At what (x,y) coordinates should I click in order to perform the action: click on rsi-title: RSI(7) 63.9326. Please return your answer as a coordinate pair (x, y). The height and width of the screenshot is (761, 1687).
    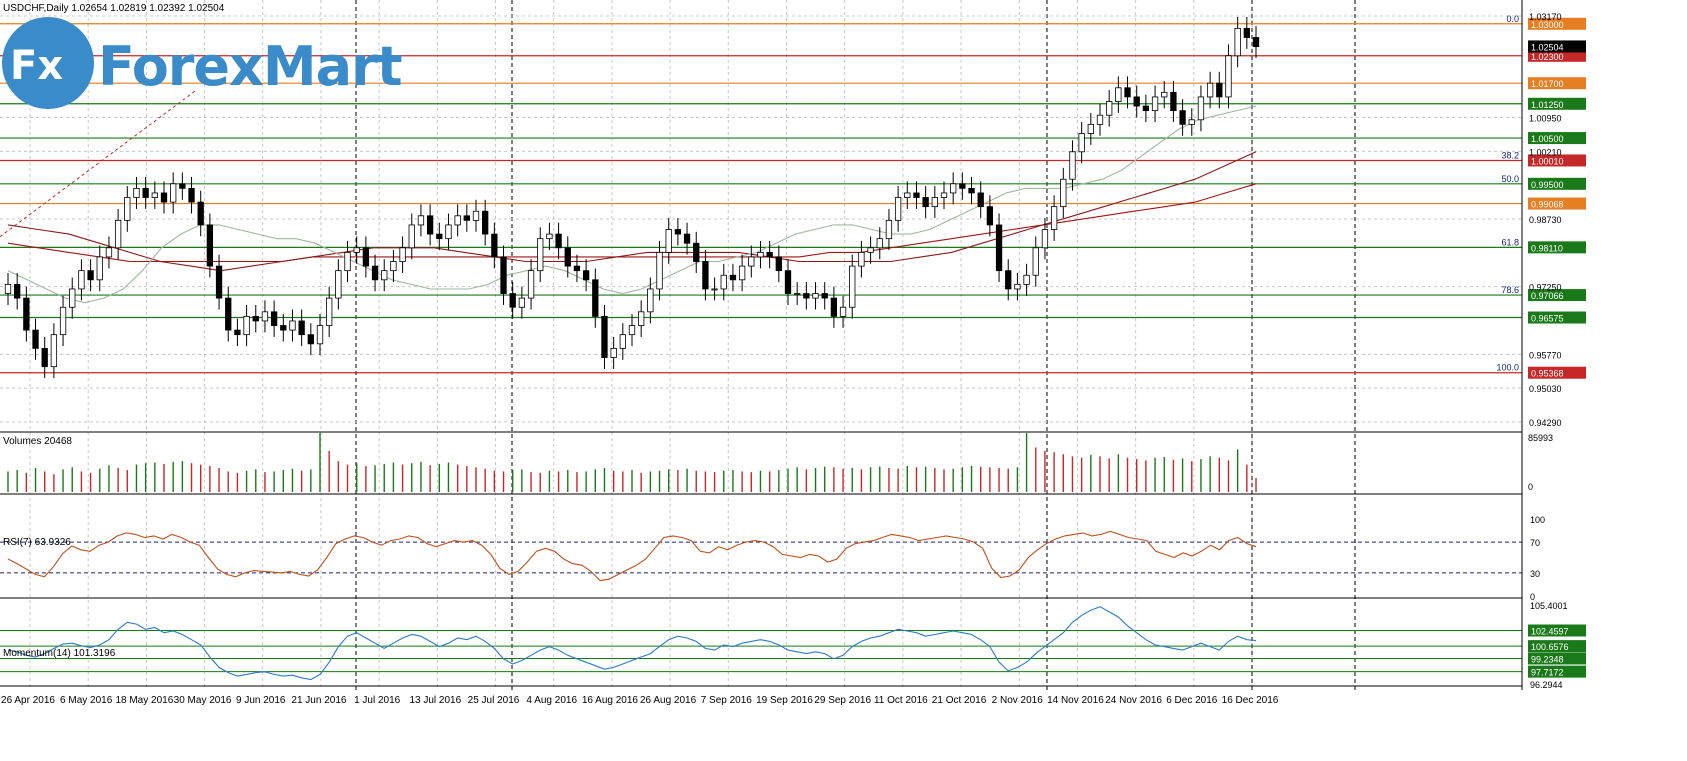
    Looking at the image, I should click on (37, 542).